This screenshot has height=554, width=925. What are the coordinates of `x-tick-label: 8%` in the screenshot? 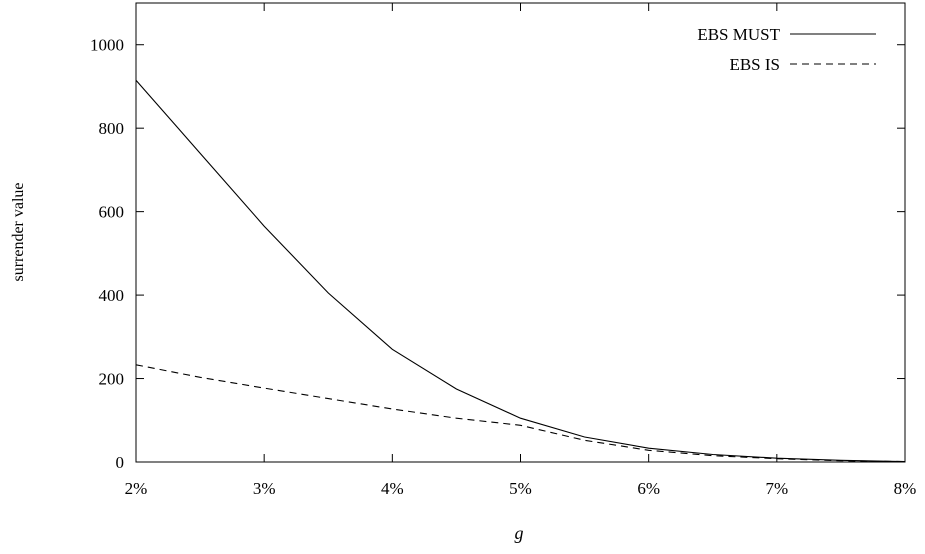 It's located at (905, 488).